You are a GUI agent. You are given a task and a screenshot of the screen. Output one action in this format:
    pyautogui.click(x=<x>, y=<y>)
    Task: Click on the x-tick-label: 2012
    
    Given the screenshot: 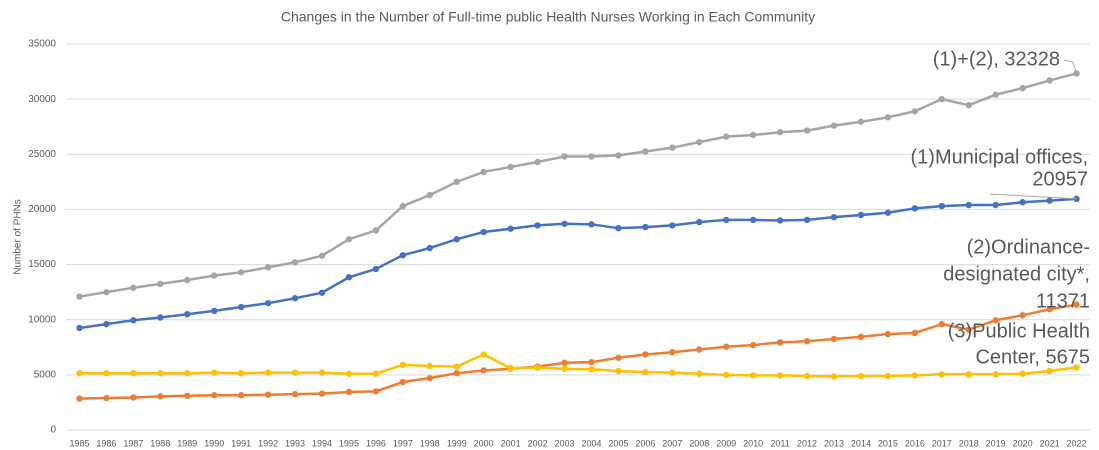 What is the action you would take?
    pyautogui.click(x=807, y=443)
    